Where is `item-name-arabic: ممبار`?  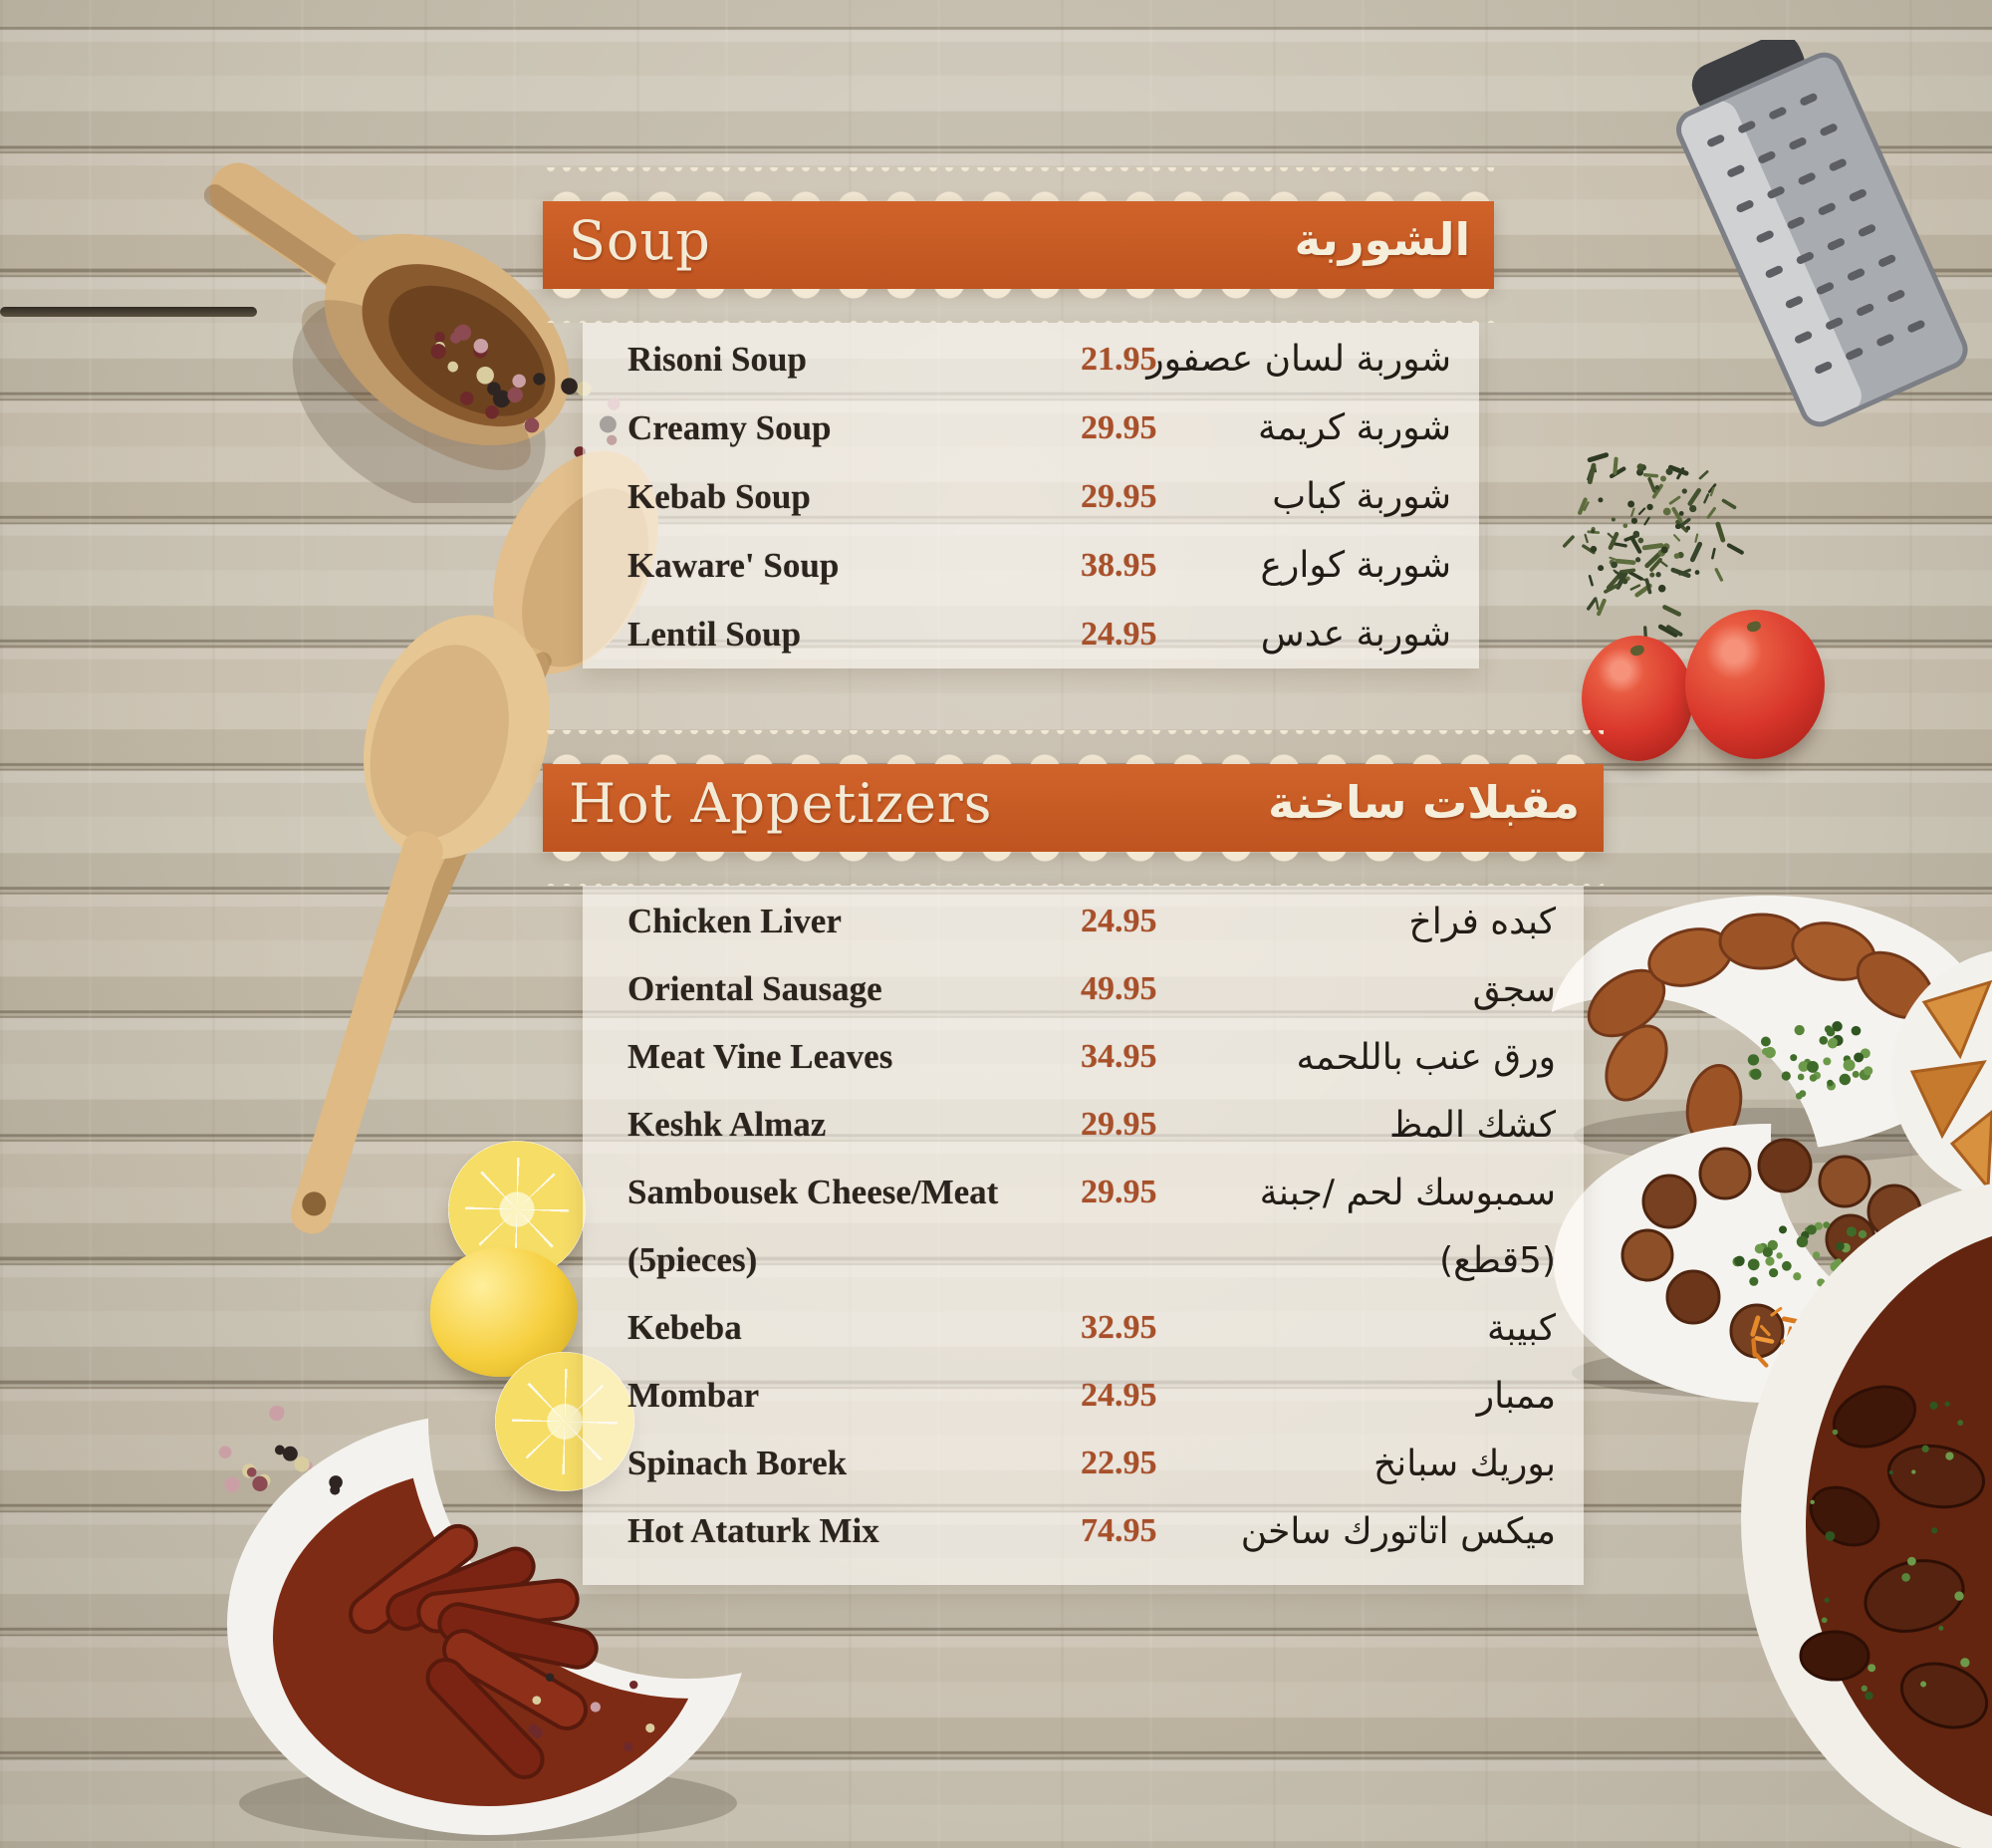
item-name-arabic: ممبار is located at coordinates (1516, 1396).